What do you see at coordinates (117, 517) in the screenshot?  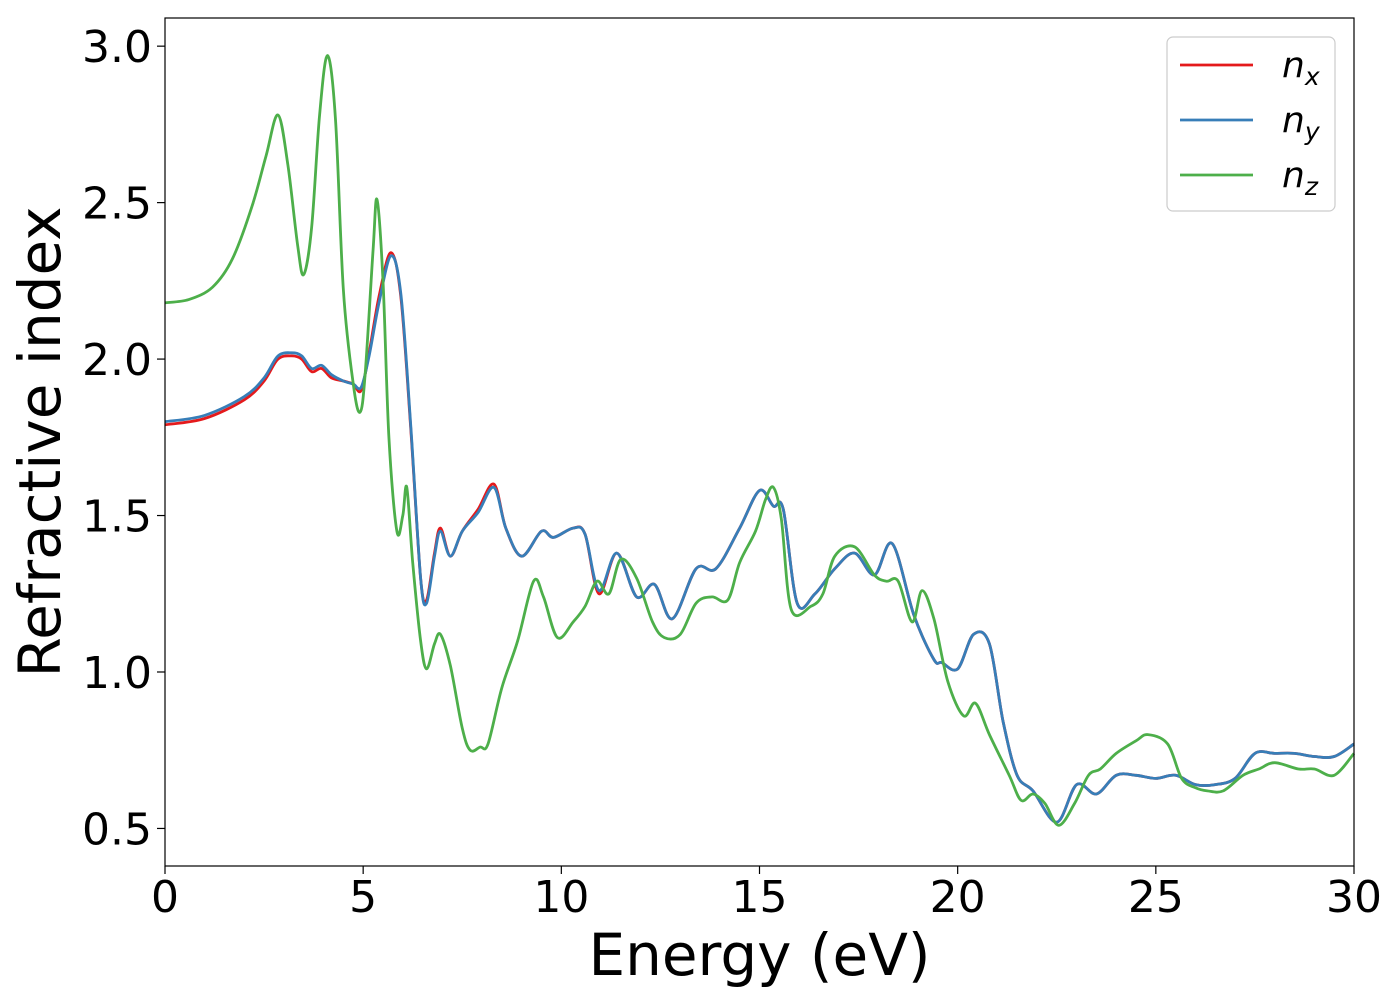 I see `y-tick-label: 1.5` at bounding box center [117, 517].